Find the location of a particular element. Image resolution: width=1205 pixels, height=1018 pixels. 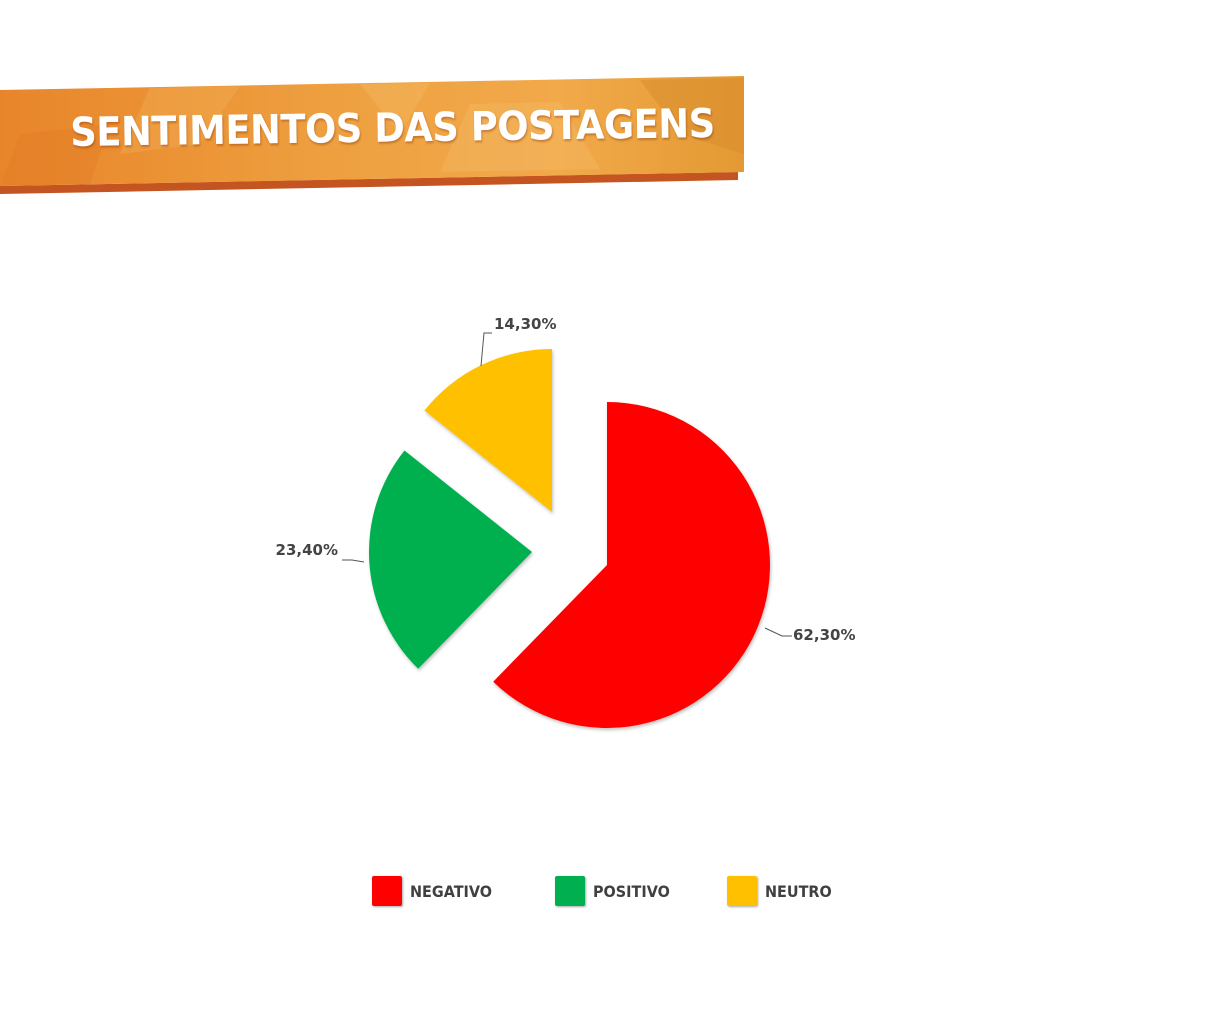

data-label-neutro: 14,30% is located at coordinates (525, 324).